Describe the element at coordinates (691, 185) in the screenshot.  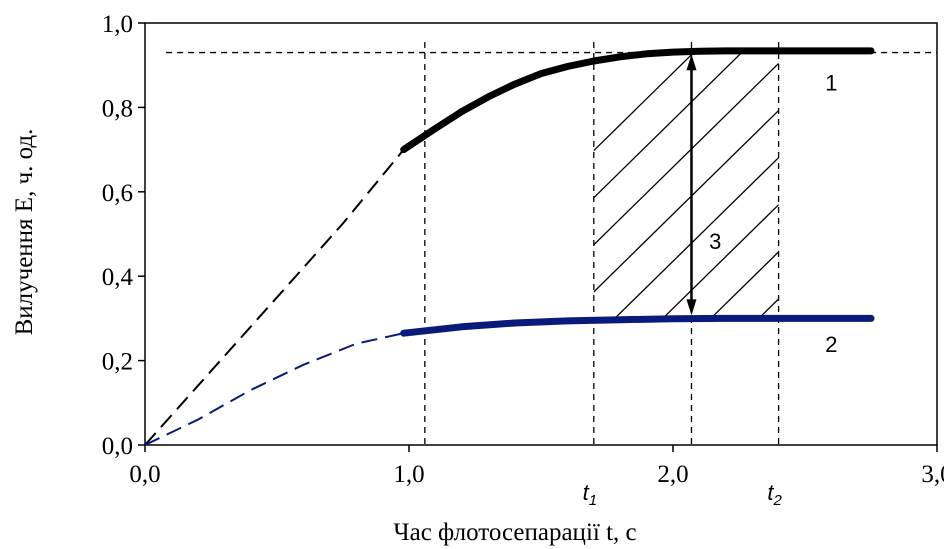
I see `difference-arrow` at that location.